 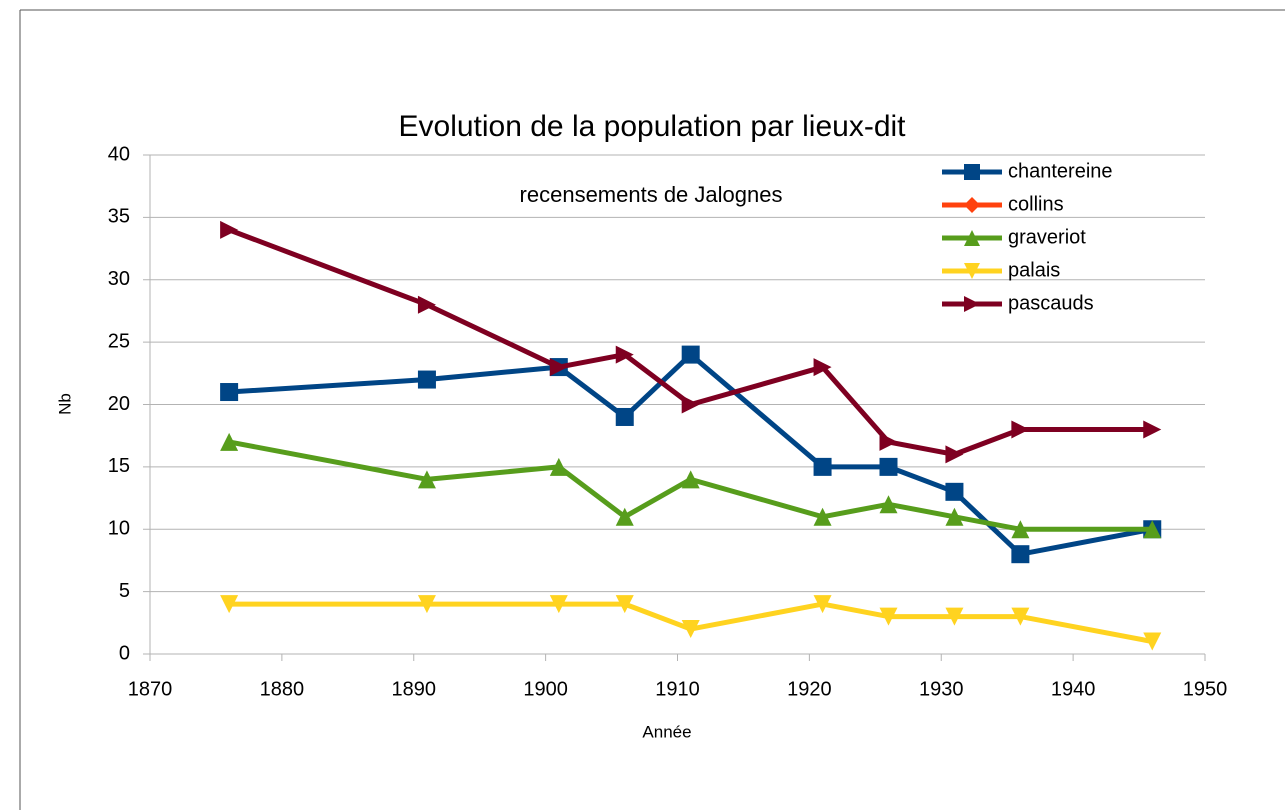 I want to click on x-tick-label: 1880, so click(x=282, y=689).